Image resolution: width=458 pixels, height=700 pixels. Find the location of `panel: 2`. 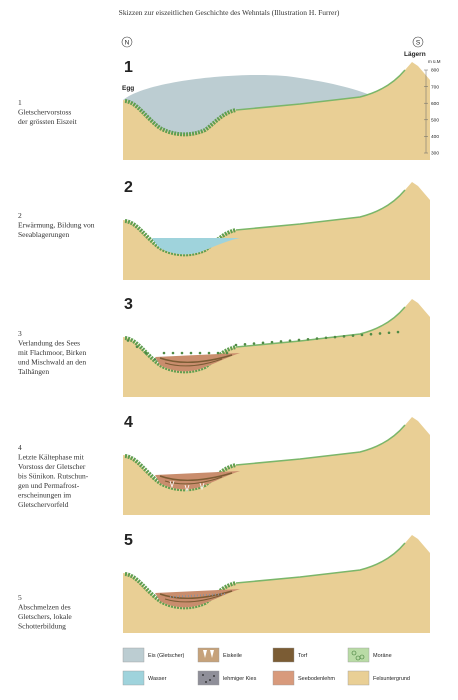

panel: 2 is located at coordinates (276, 229).